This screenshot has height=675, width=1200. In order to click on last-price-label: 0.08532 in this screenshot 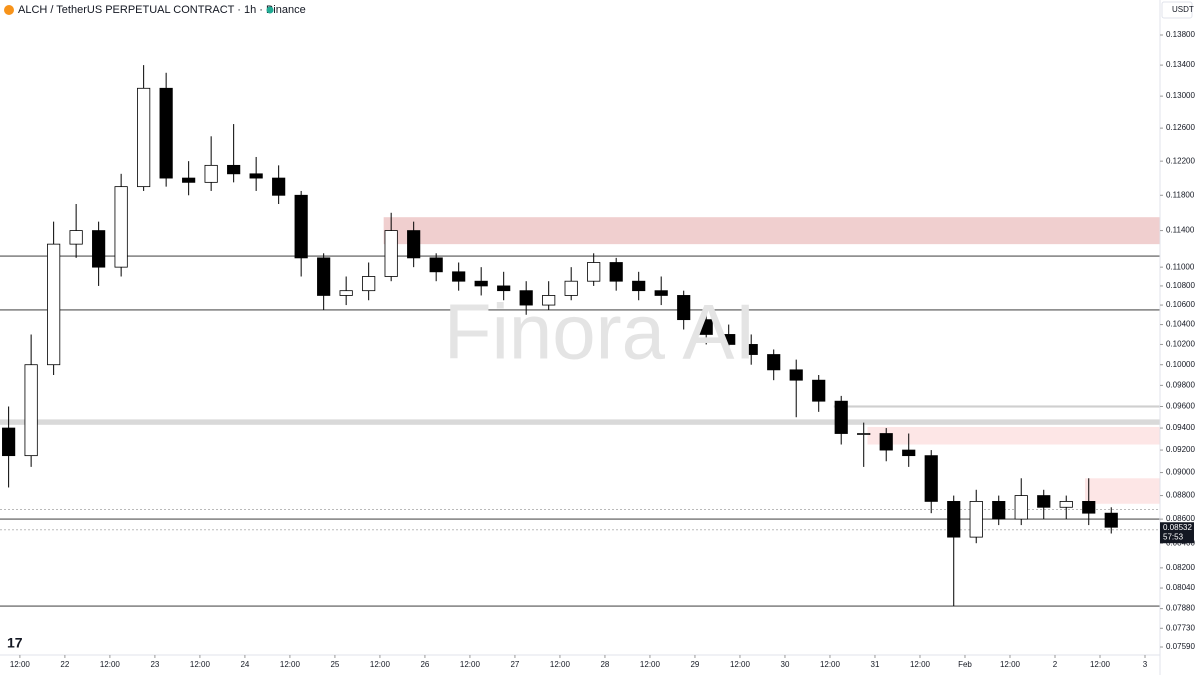, I will do `click(1177, 527)`.